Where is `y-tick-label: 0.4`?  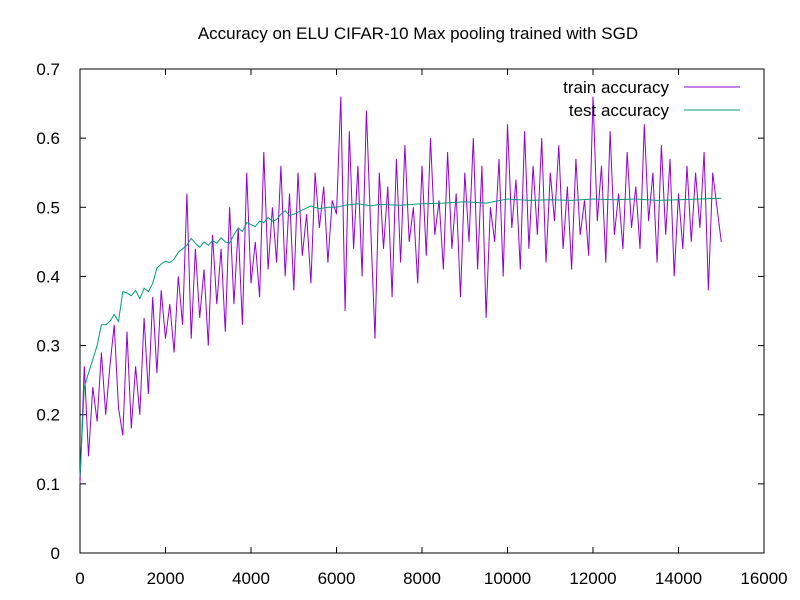 y-tick-label: 0.4 is located at coordinates (48, 276).